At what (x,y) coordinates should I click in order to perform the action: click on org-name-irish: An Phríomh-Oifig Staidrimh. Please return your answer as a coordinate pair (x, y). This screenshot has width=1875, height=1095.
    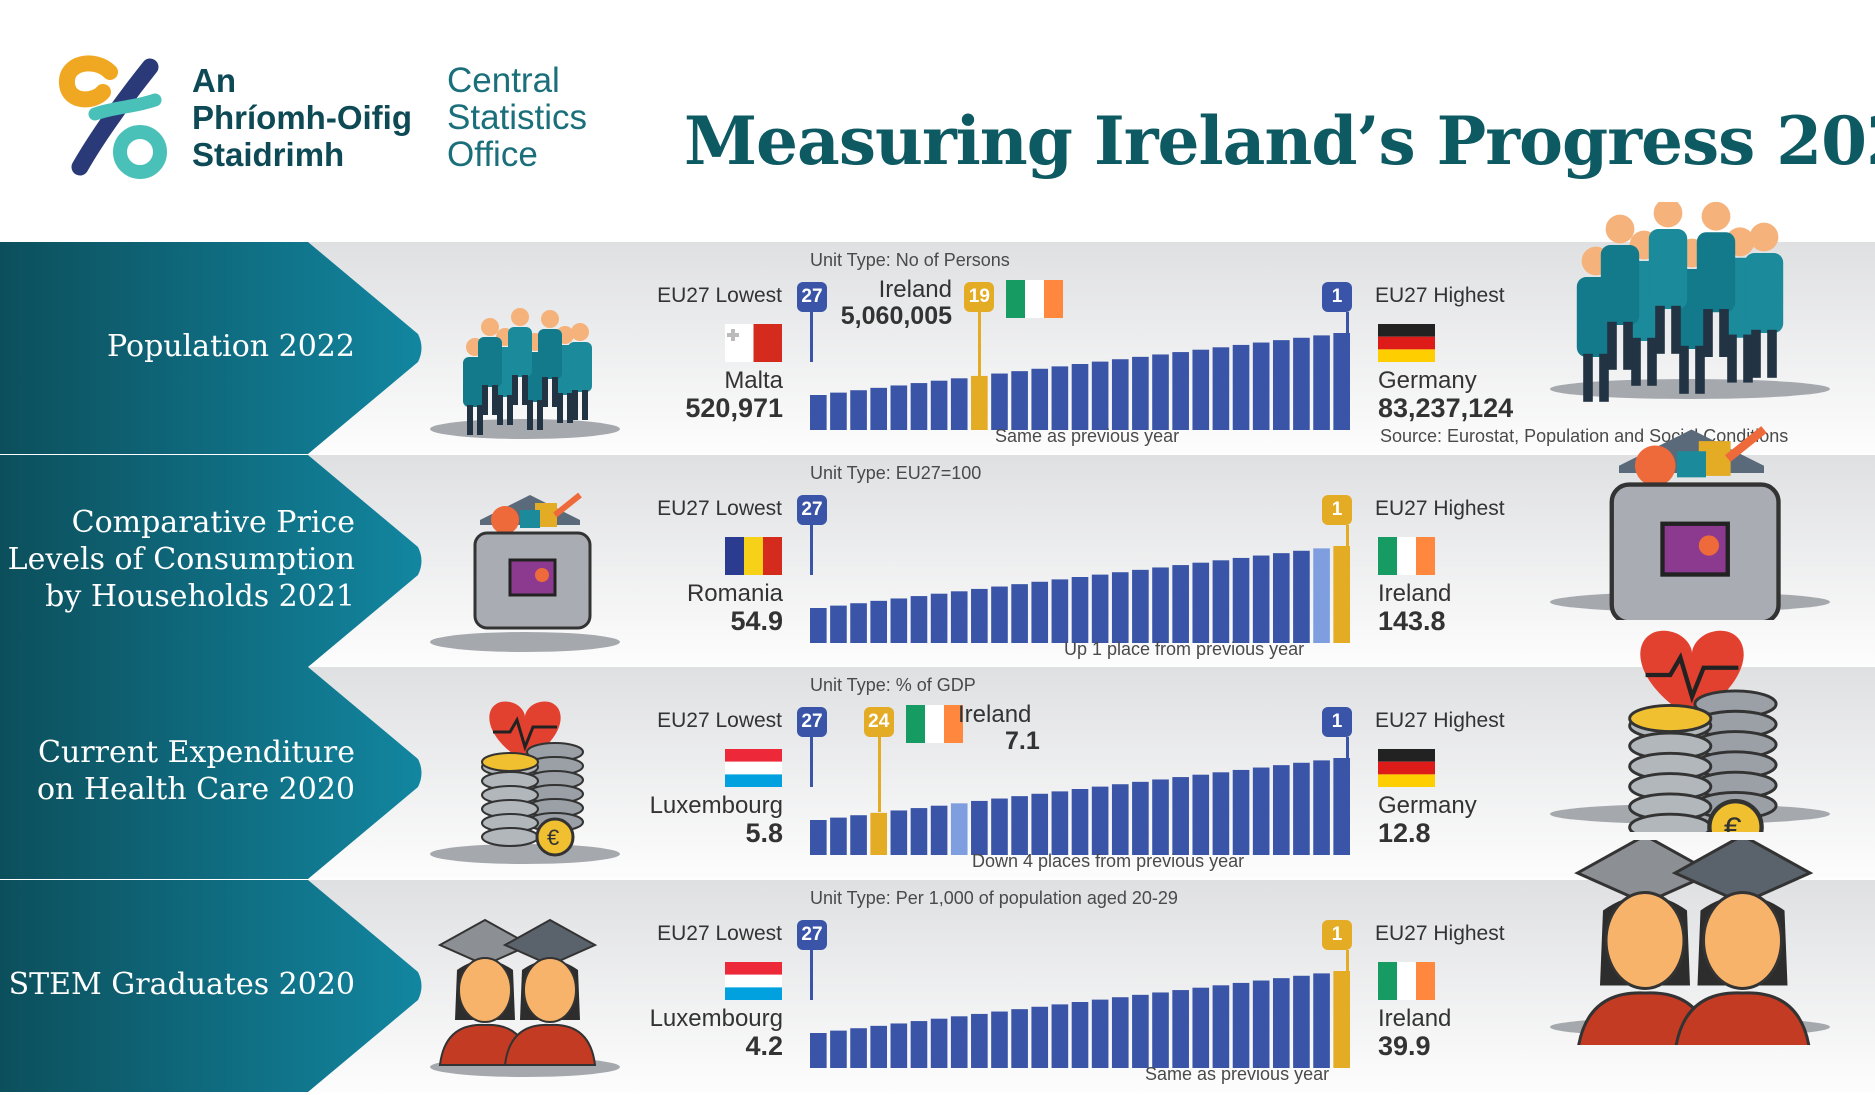
    Looking at the image, I should click on (302, 117).